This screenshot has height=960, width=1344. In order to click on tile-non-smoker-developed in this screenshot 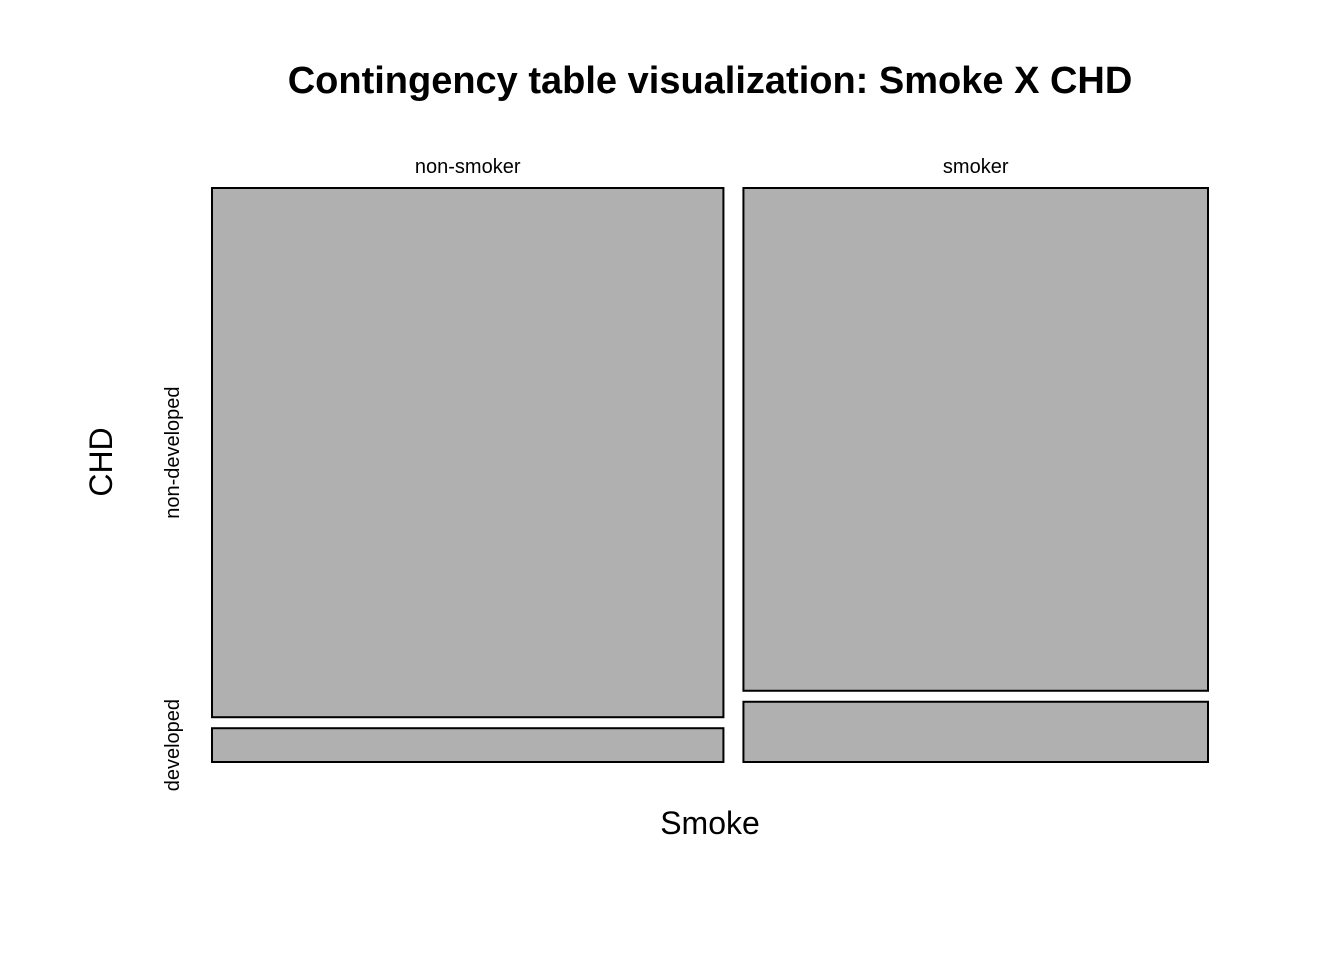, I will do `click(468, 745)`.